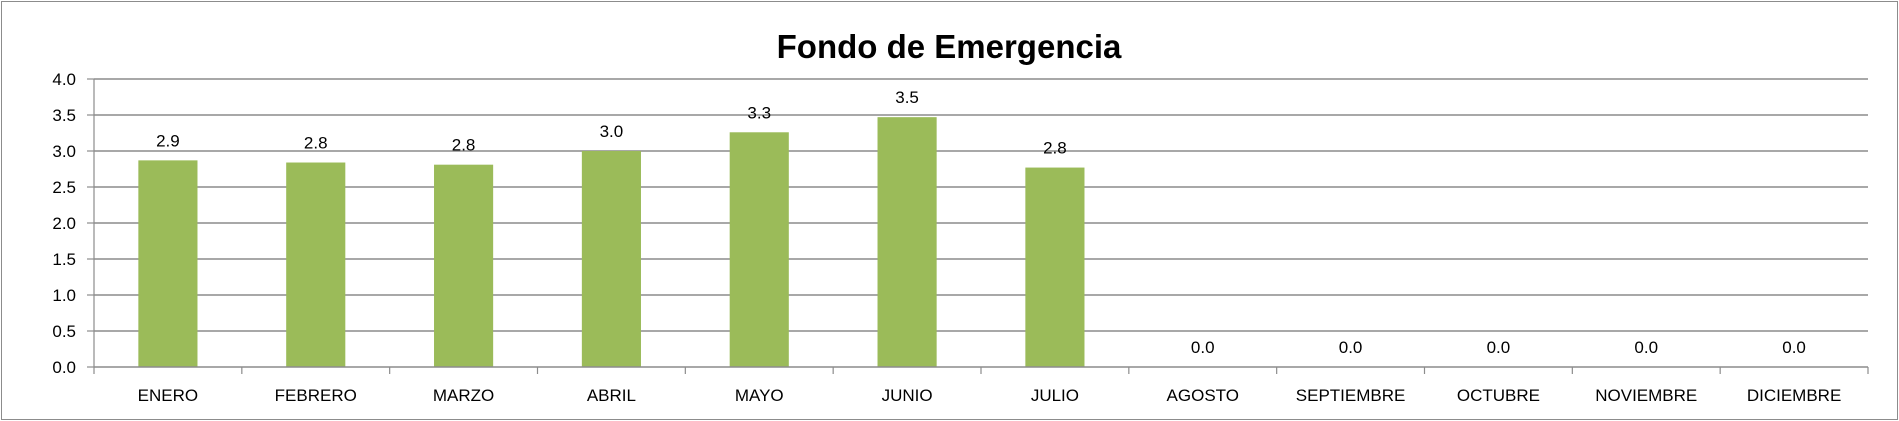  Describe the element at coordinates (1498, 395) in the screenshot. I see `x-tick-label: OCTUBRE` at that location.